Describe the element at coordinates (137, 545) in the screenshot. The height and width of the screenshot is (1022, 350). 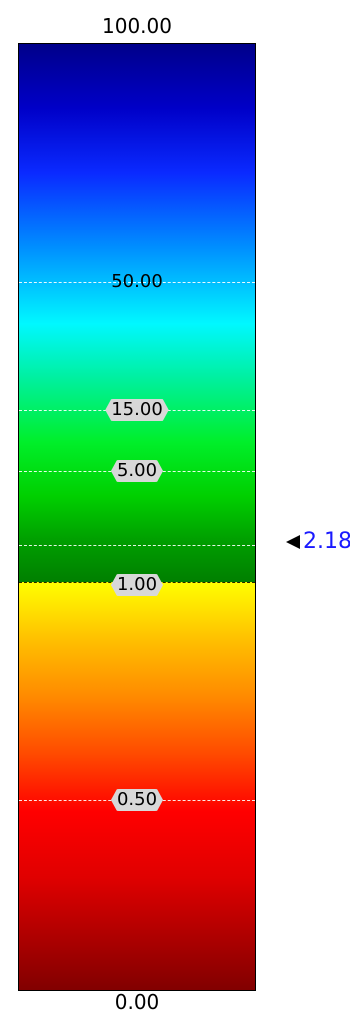
I see `marker-gridline` at that location.